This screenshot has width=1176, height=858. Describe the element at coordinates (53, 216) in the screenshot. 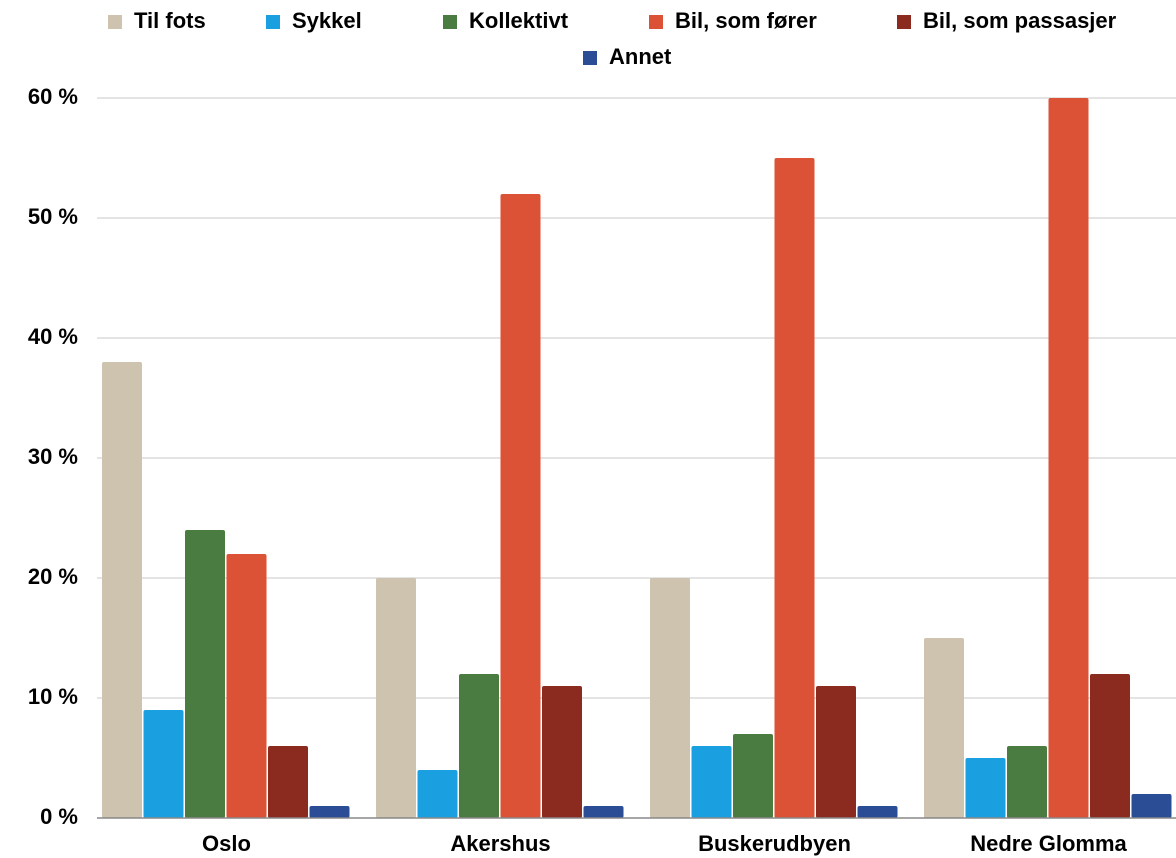

I see `y-tick-label: 50 %` at that location.